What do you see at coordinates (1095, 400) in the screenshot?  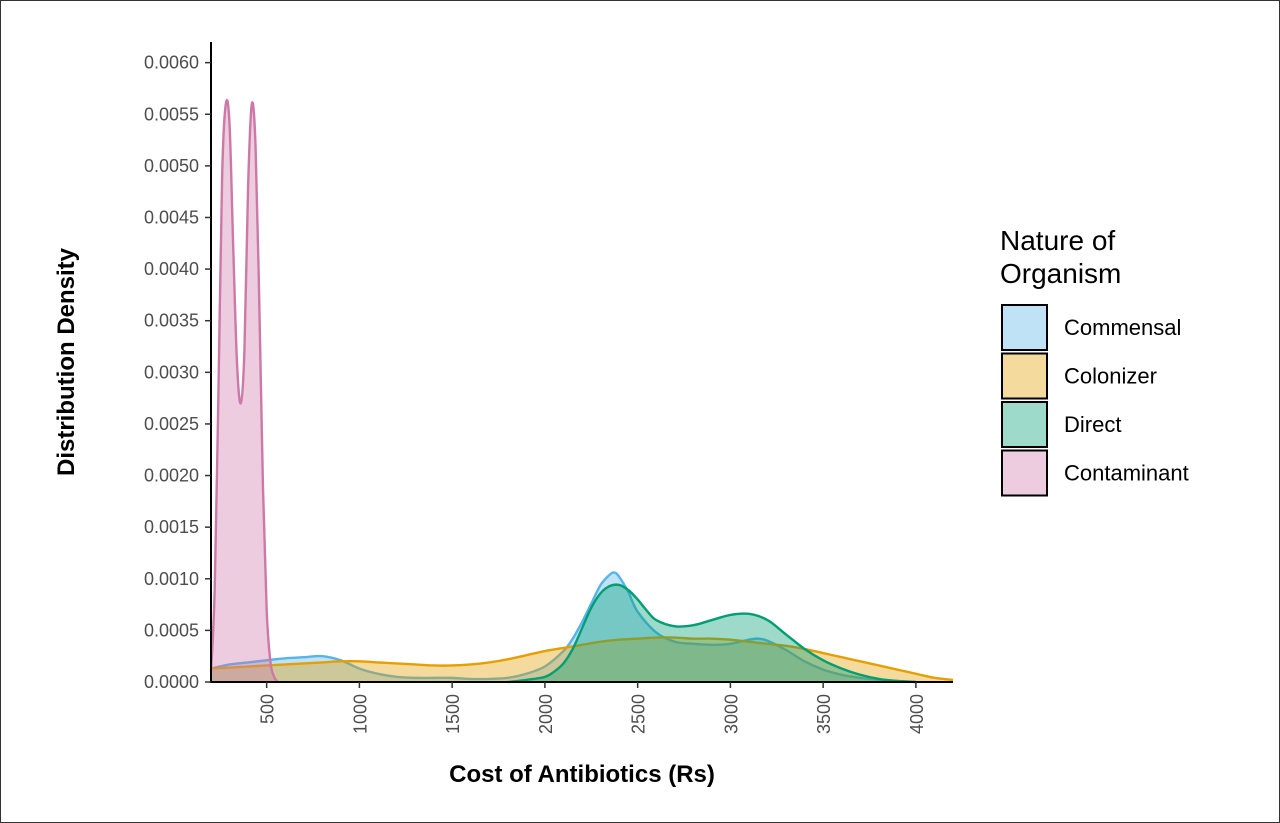 I see `legend-items: Commensal Colonizer Direct Contaminant` at bounding box center [1095, 400].